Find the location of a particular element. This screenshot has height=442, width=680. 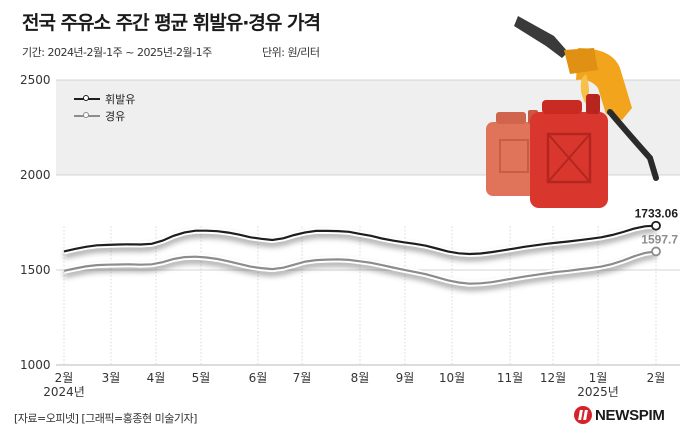

newspim-logo: NEWSPIM is located at coordinates (619, 415).